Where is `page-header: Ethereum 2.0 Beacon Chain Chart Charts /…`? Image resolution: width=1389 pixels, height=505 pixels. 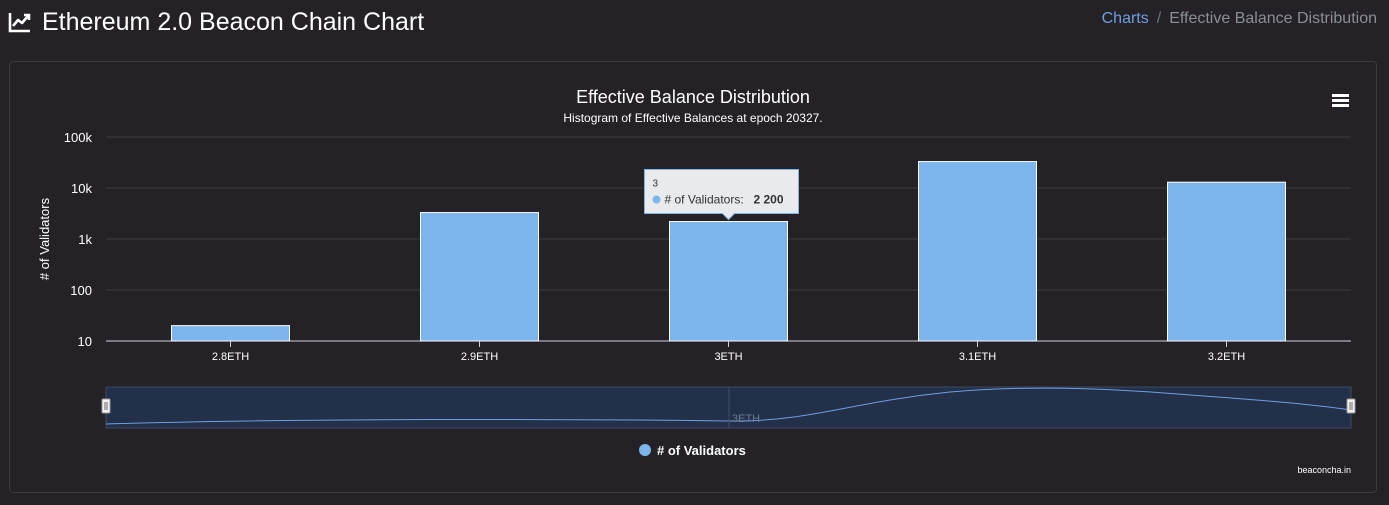 page-header: Ethereum 2.0 Beacon Chain Chart Charts /… is located at coordinates (694, 22).